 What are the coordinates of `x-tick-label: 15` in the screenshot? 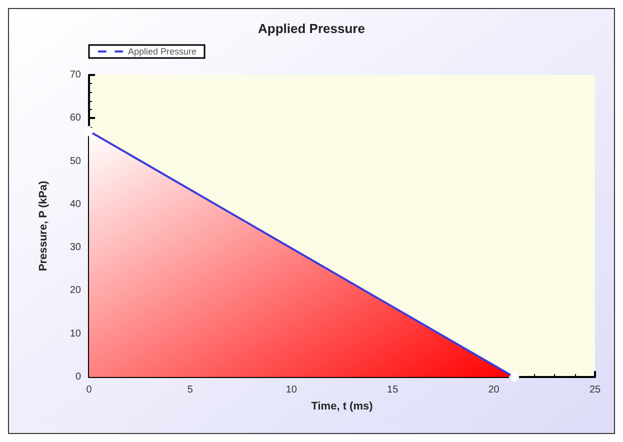 It's located at (393, 390).